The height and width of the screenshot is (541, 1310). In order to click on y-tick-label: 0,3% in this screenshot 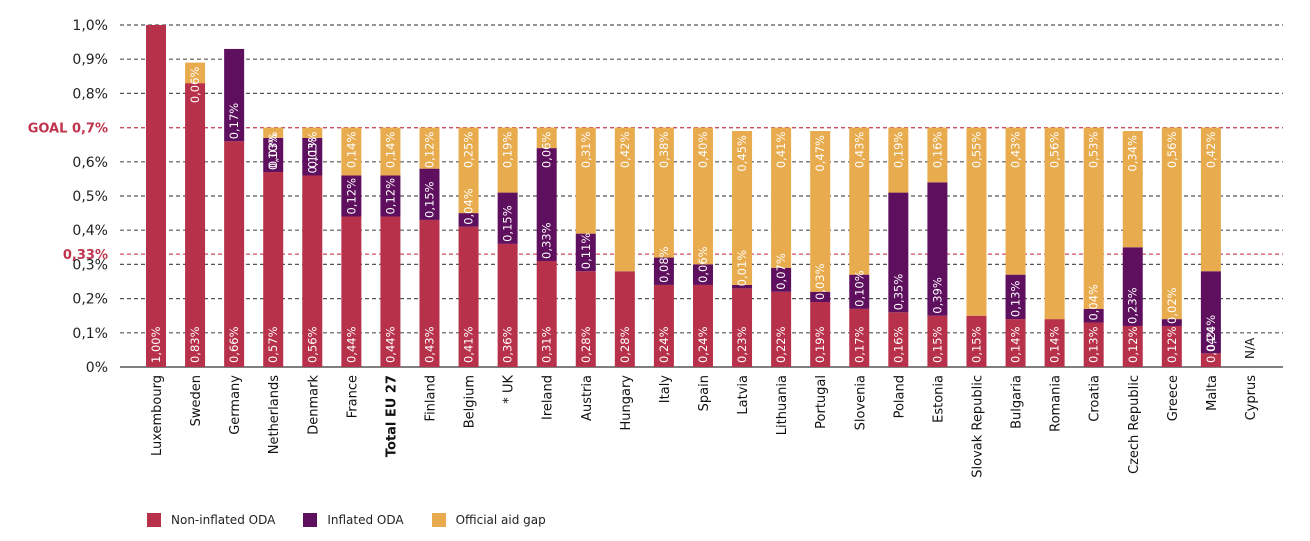, I will do `click(90, 265)`.